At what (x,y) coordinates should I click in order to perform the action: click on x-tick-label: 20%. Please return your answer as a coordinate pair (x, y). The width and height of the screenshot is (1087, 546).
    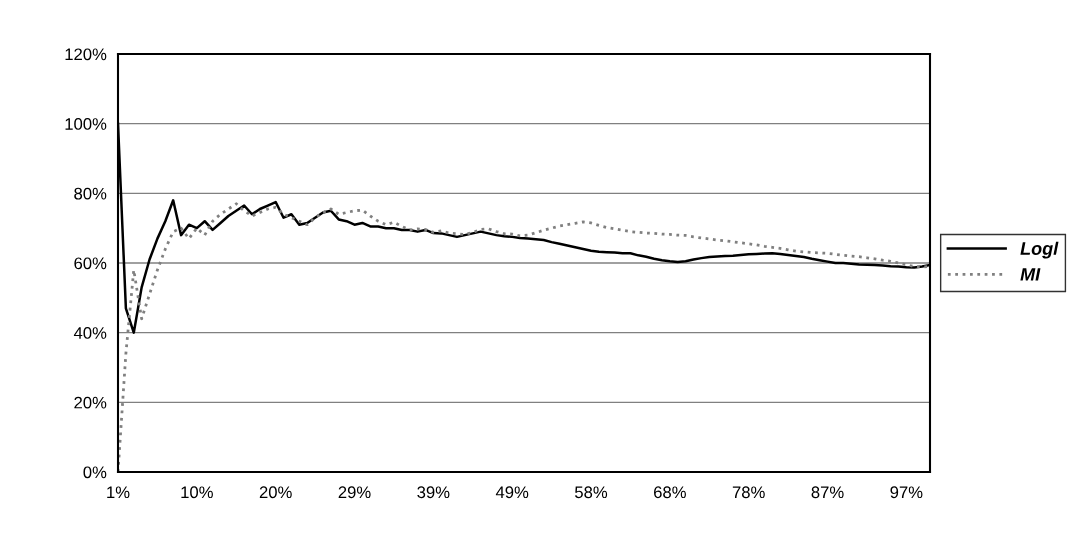
    Looking at the image, I should click on (275, 492).